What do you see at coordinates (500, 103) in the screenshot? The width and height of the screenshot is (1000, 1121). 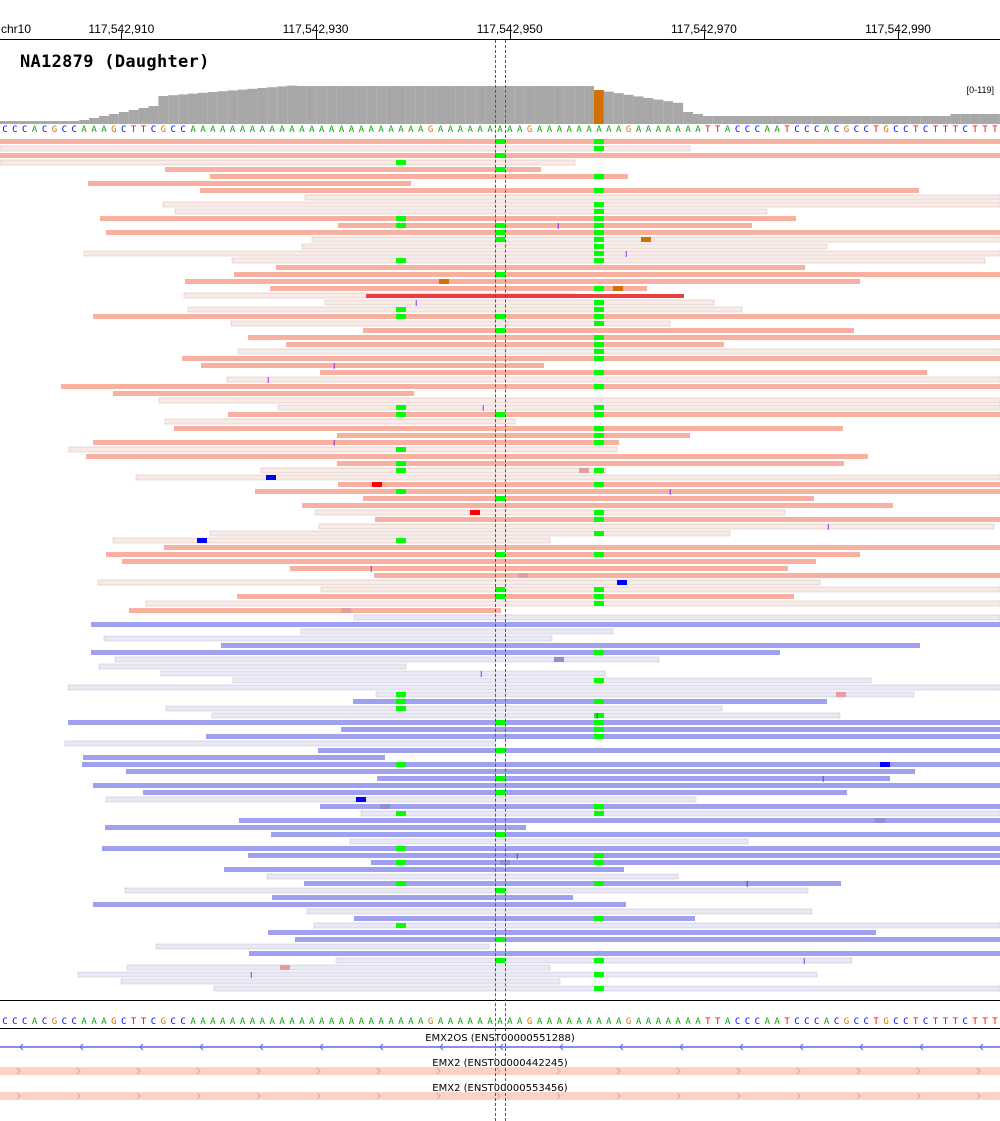 I see `coverage-track` at bounding box center [500, 103].